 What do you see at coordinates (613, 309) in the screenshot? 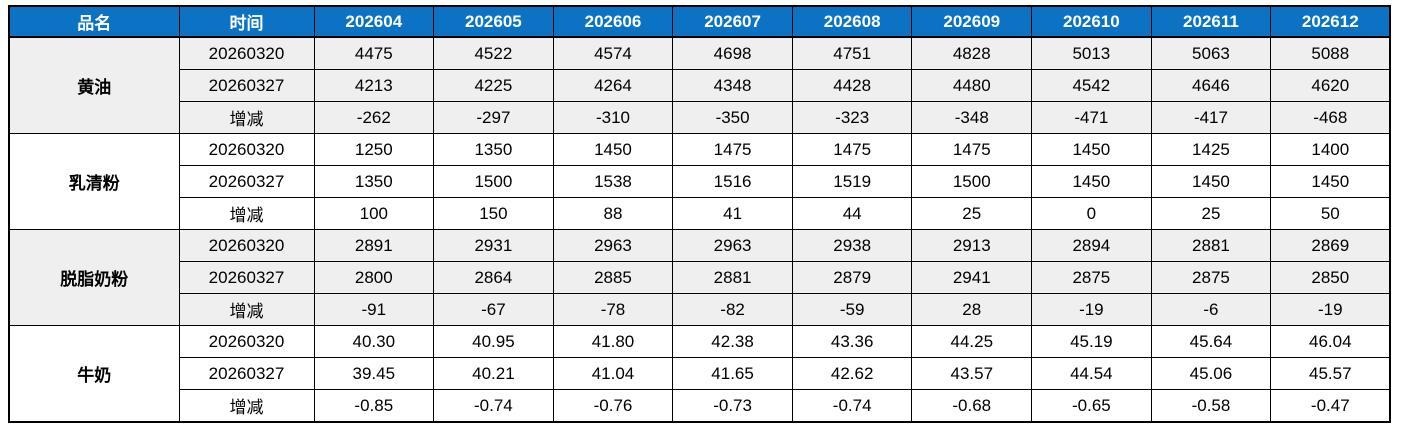
I see `delta-value-cell: -78` at bounding box center [613, 309].